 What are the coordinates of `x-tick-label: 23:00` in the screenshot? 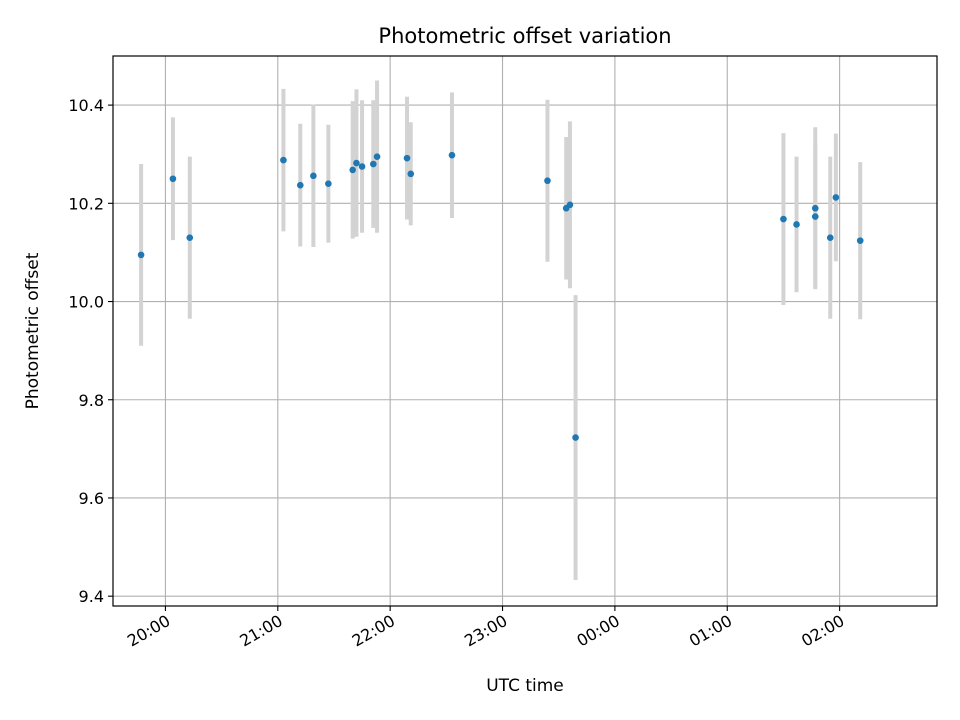 It's located at (485, 631).